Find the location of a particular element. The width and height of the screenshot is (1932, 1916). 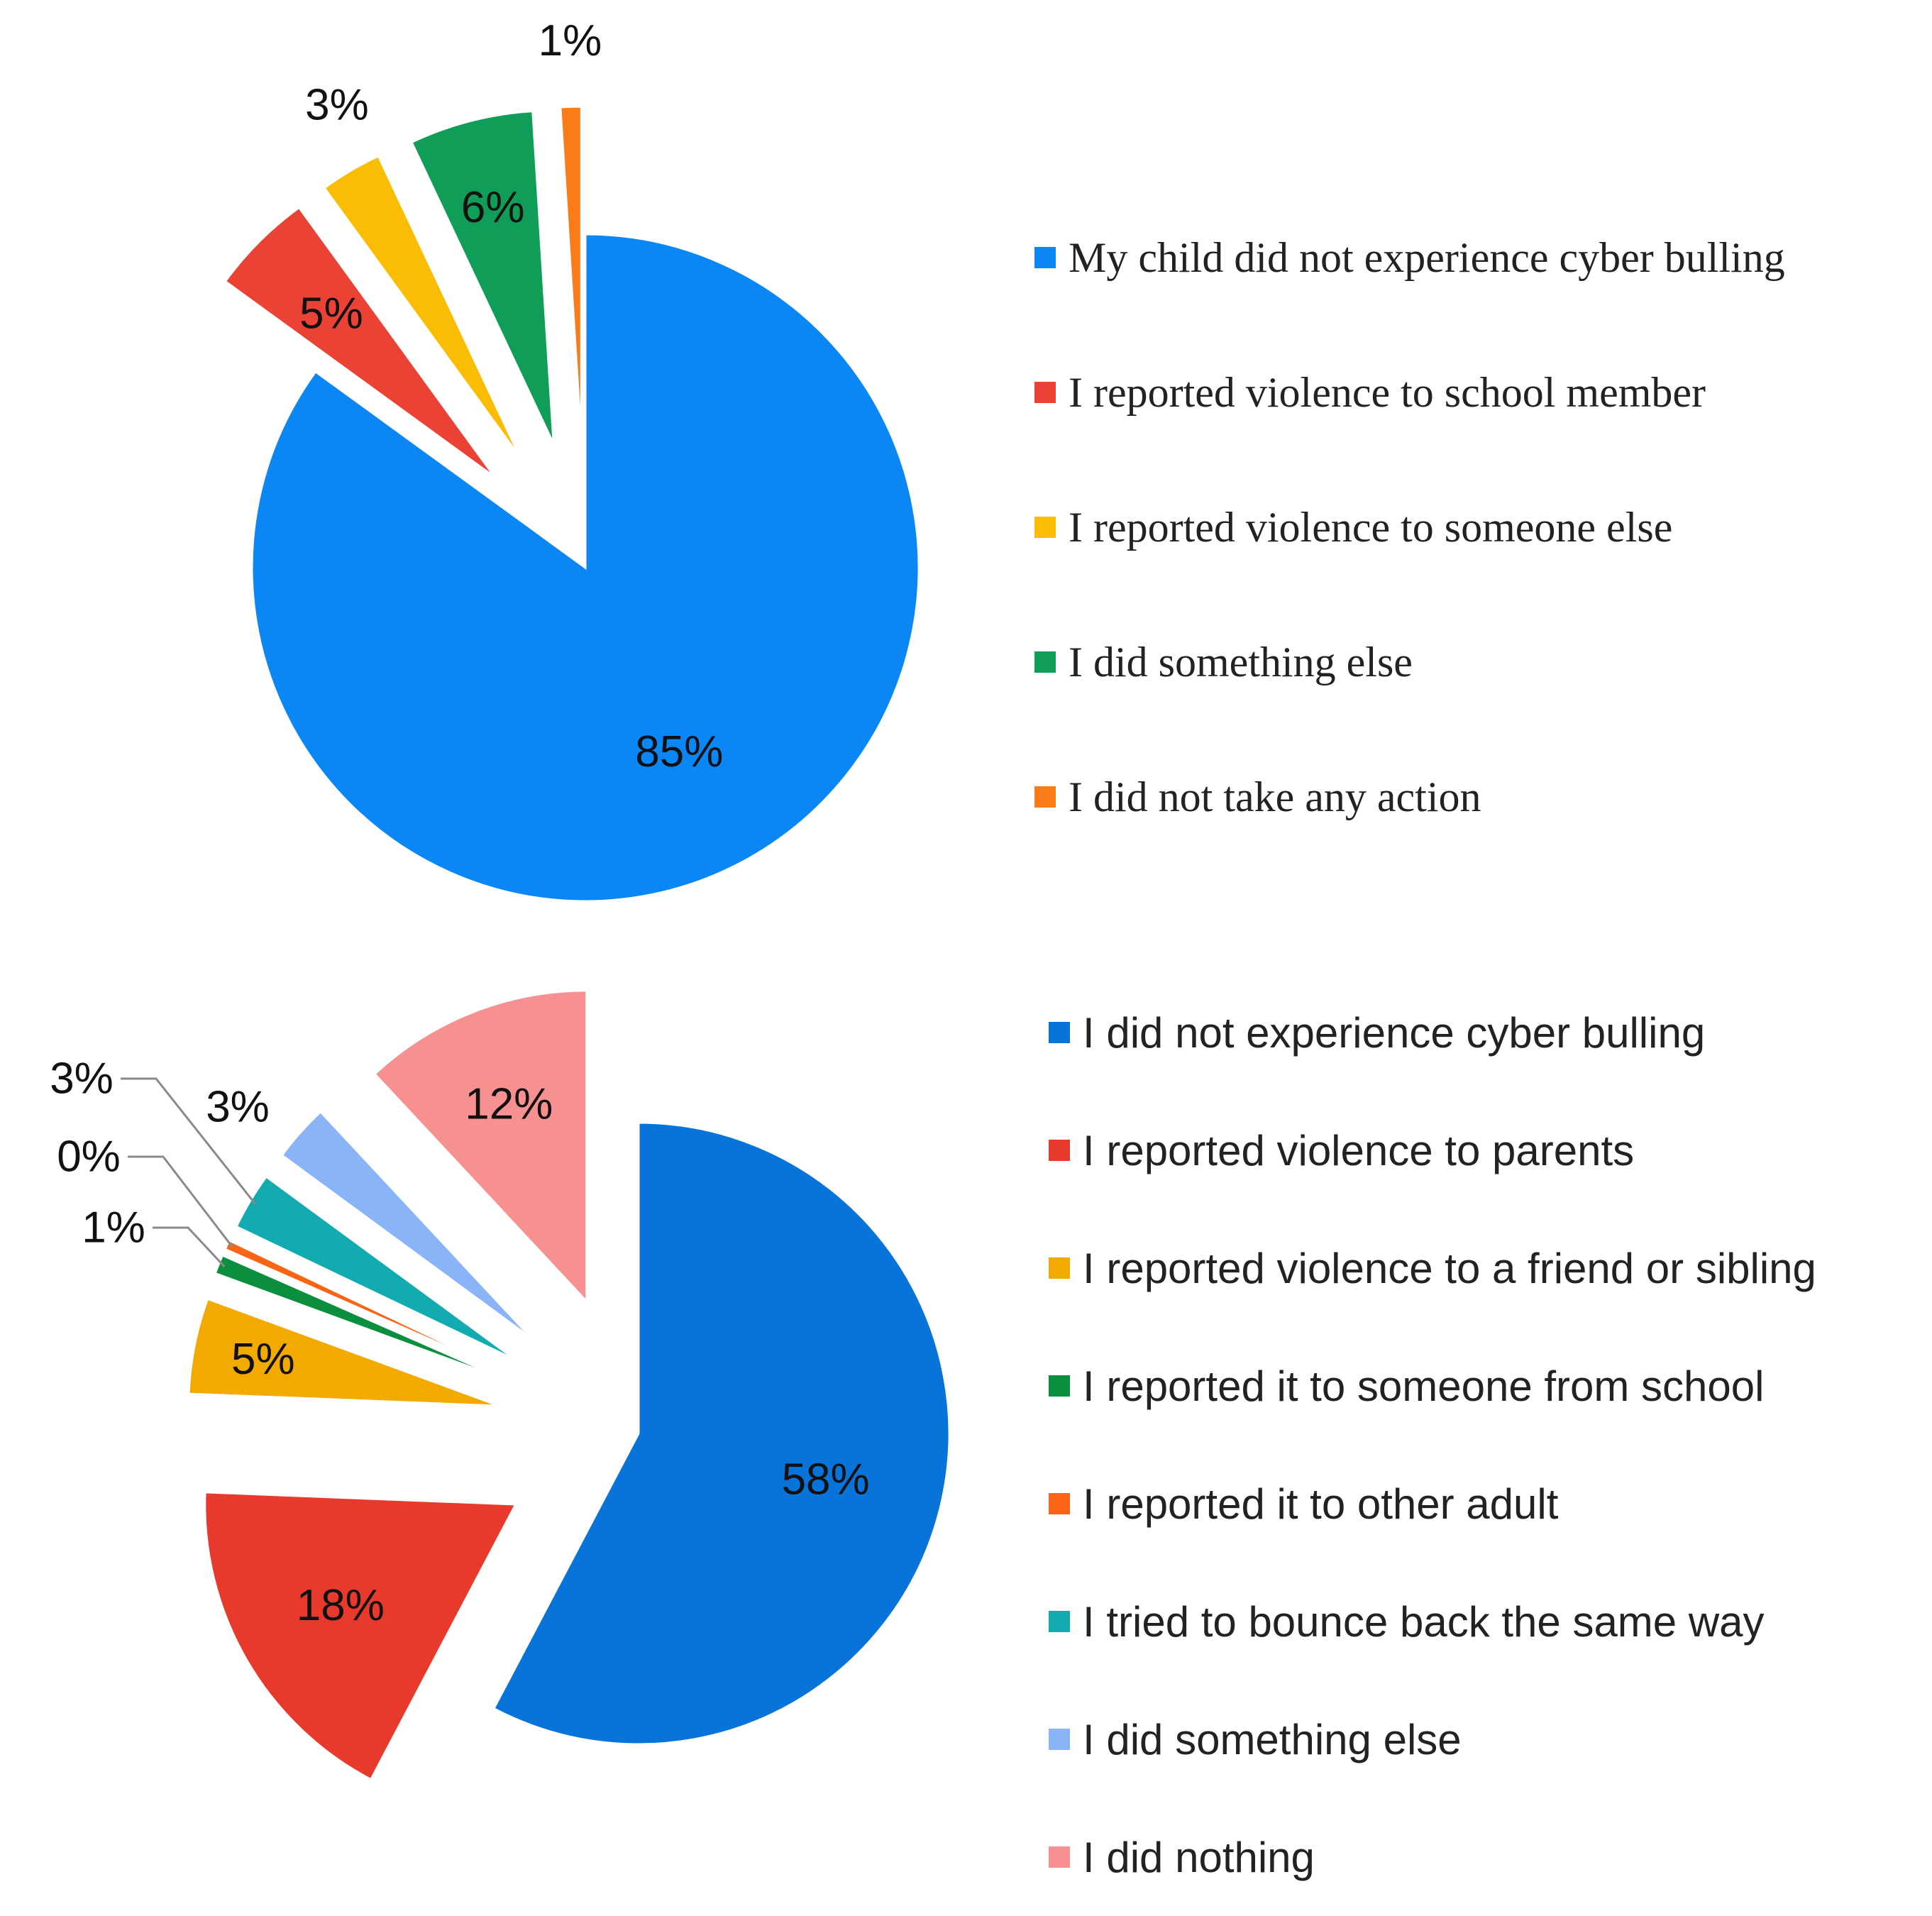

legend-1-item-3: I reported violence to someone else is located at coordinates (1409, 527).